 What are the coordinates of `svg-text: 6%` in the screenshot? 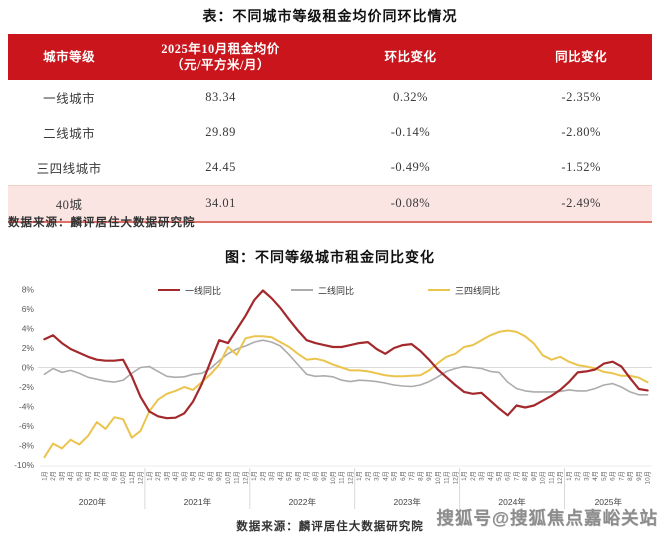 It's located at (28, 309).